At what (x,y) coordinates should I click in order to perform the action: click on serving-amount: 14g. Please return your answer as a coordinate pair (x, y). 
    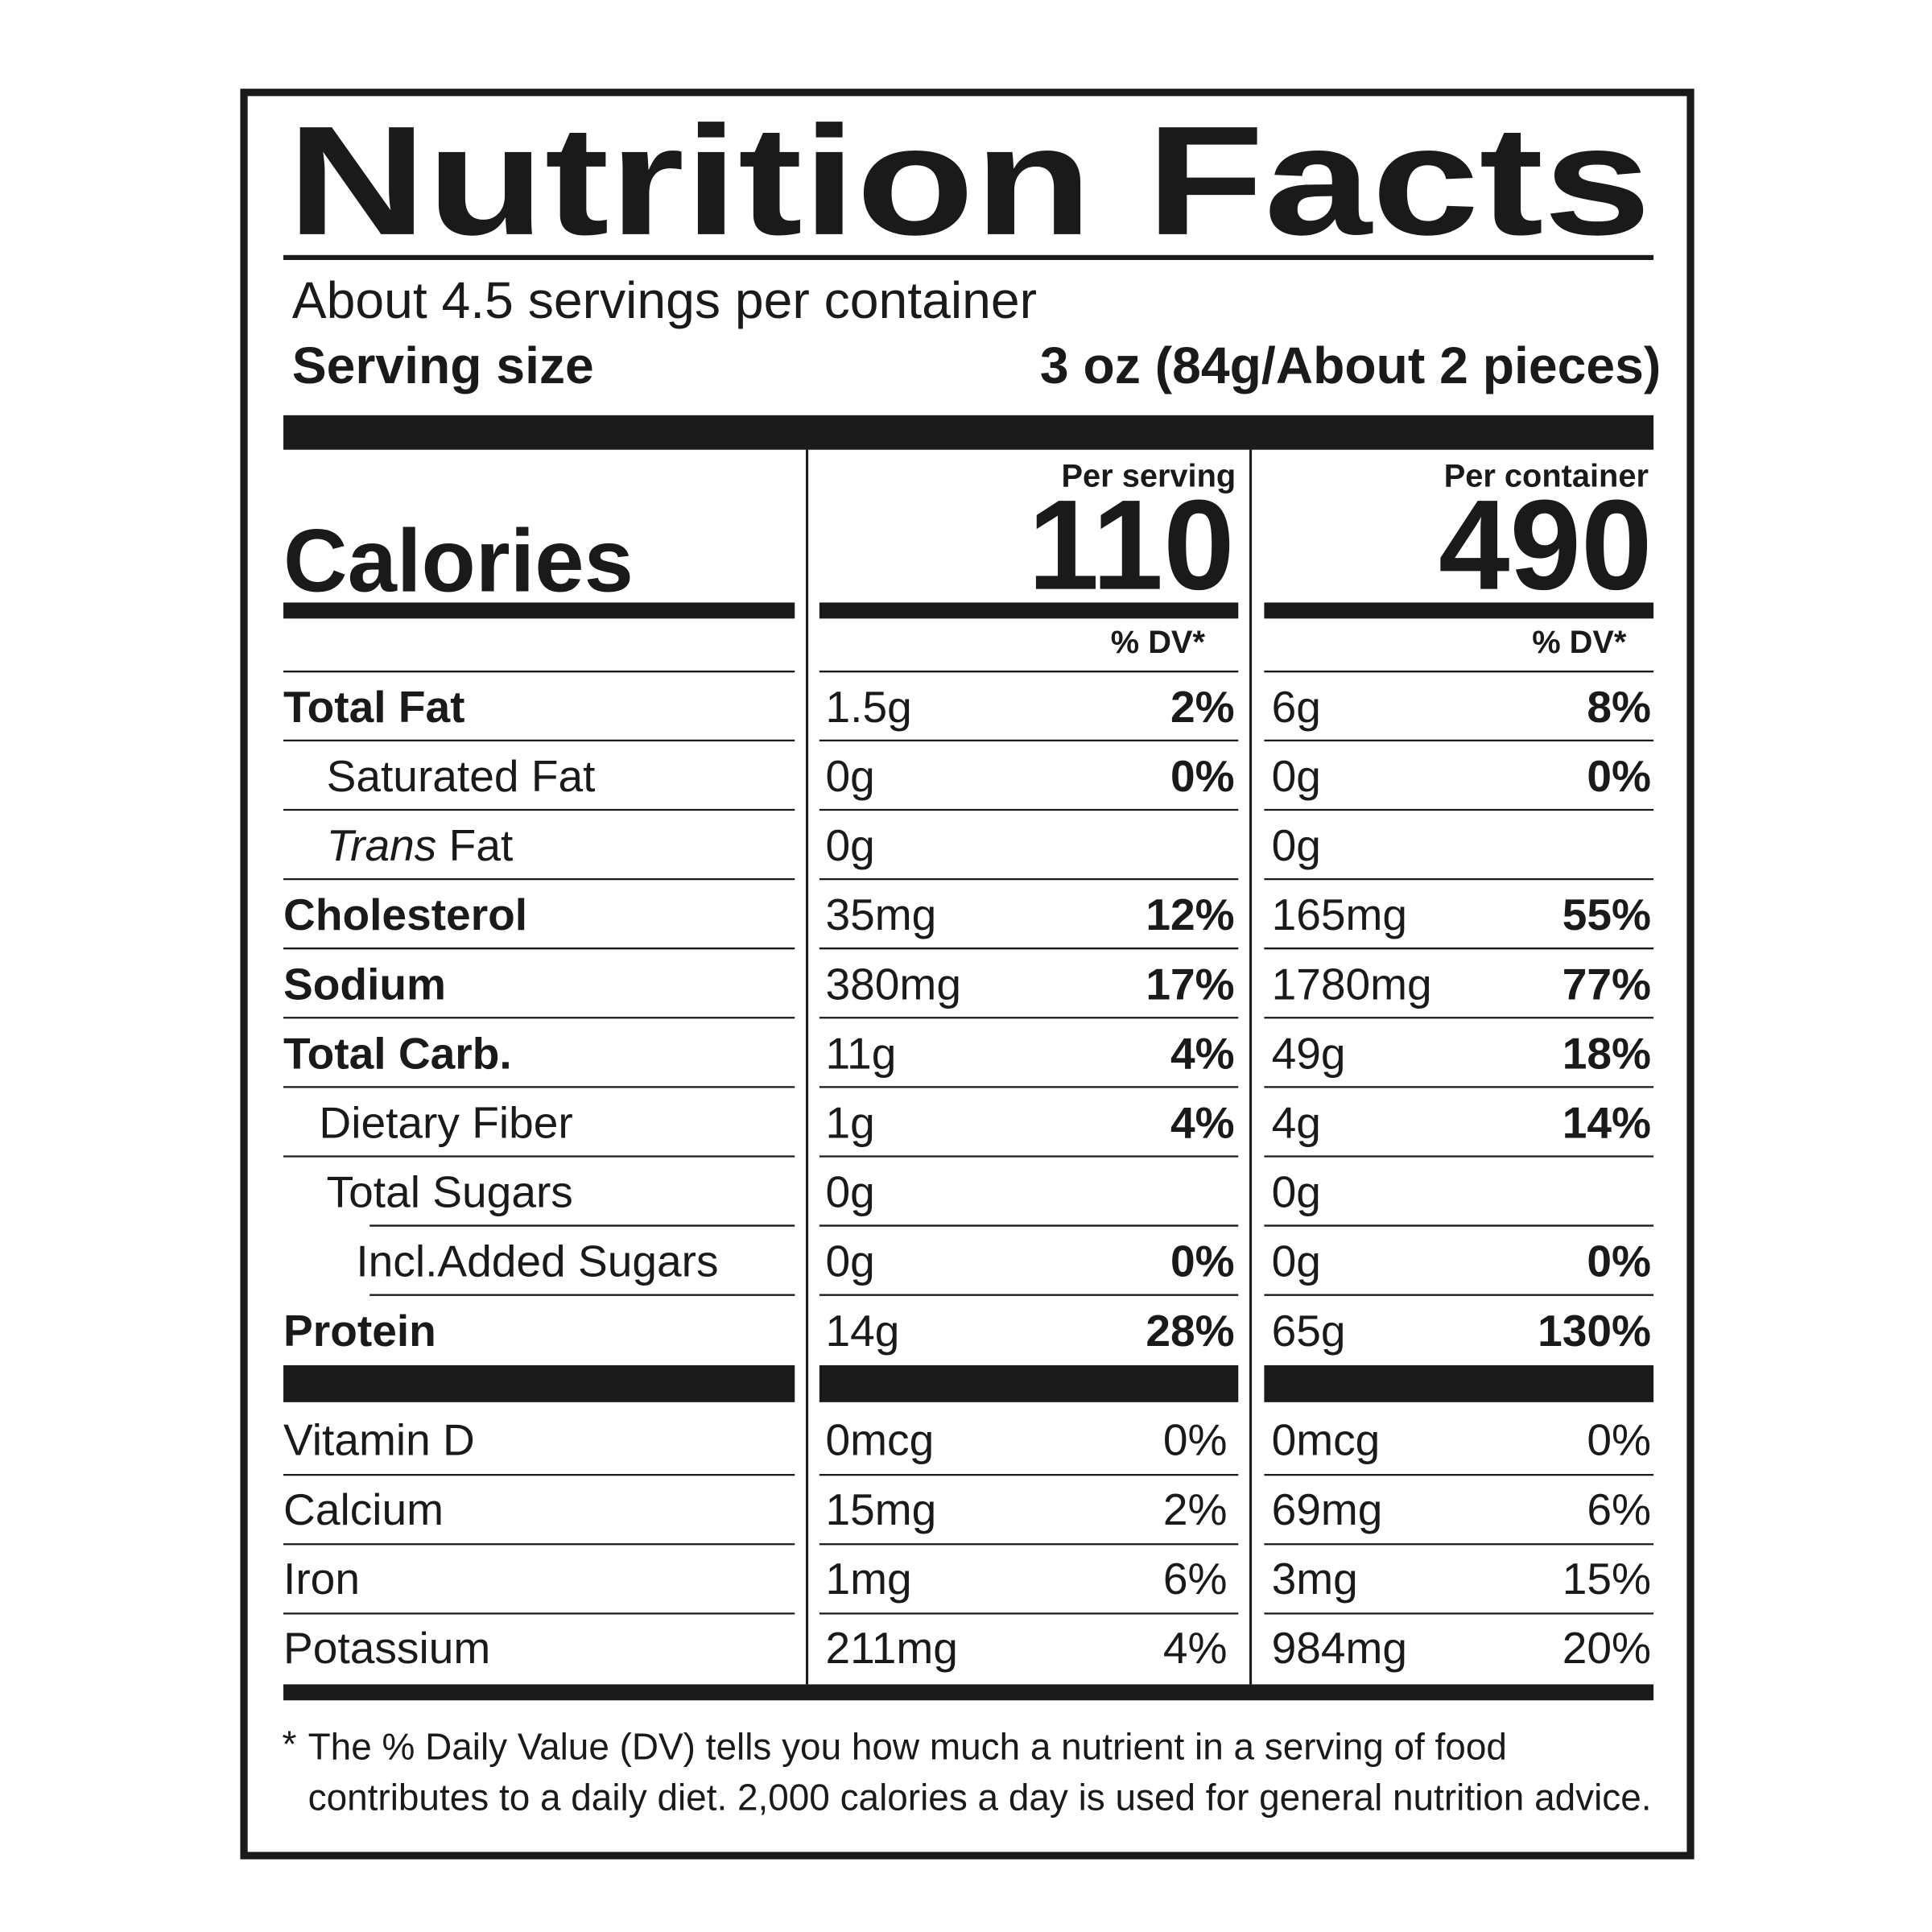
    Looking at the image, I should click on (863, 1331).